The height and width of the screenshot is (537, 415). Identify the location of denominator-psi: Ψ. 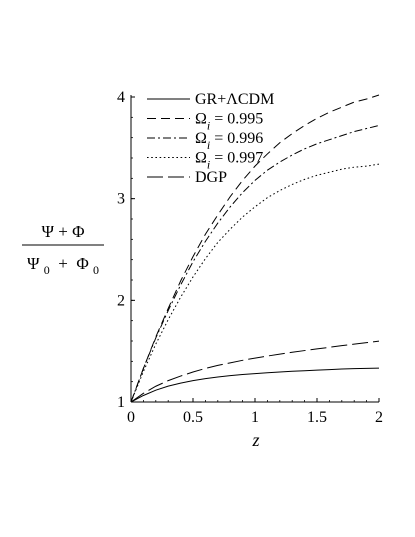
(33, 263).